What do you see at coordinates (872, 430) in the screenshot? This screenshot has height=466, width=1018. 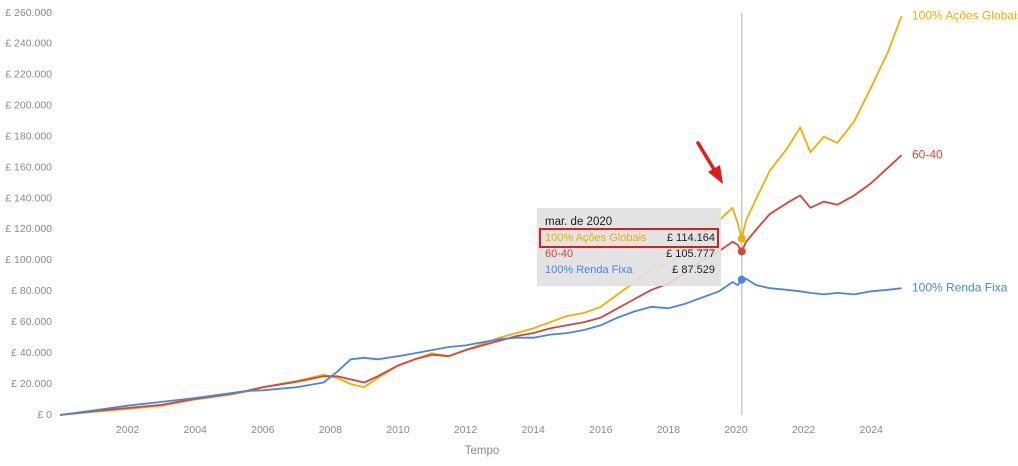 I see `x-tick-label: 2024` at bounding box center [872, 430].